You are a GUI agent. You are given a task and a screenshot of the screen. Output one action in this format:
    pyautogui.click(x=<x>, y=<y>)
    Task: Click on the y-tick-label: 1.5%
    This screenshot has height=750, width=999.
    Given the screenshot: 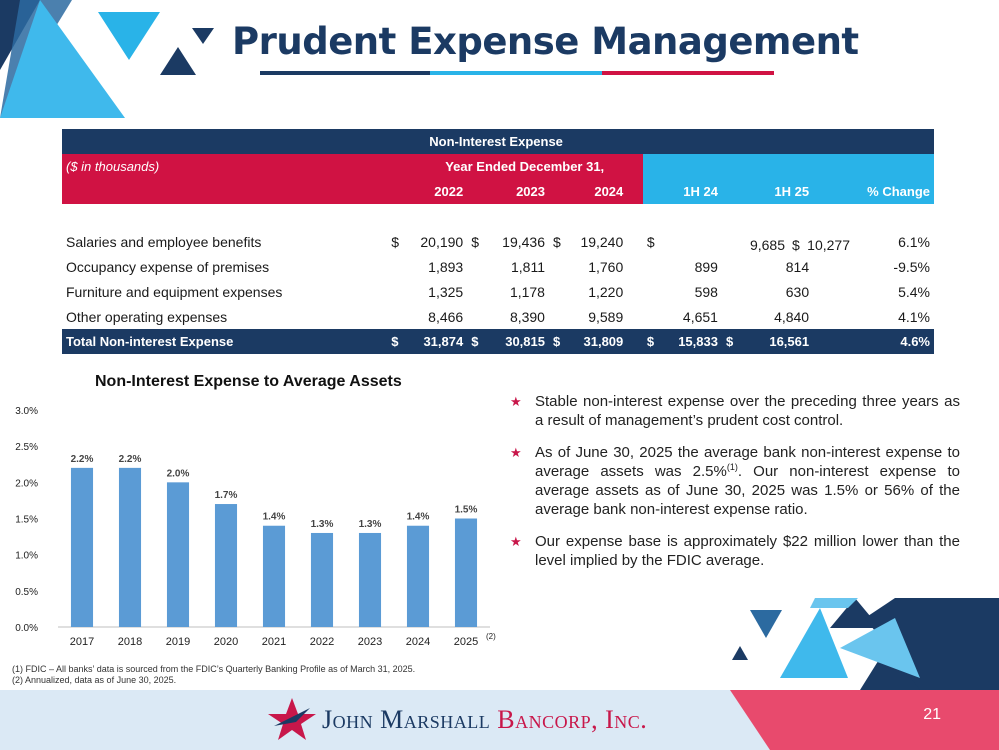 What is the action you would take?
    pyautogui.click(x=26, y=520)
    